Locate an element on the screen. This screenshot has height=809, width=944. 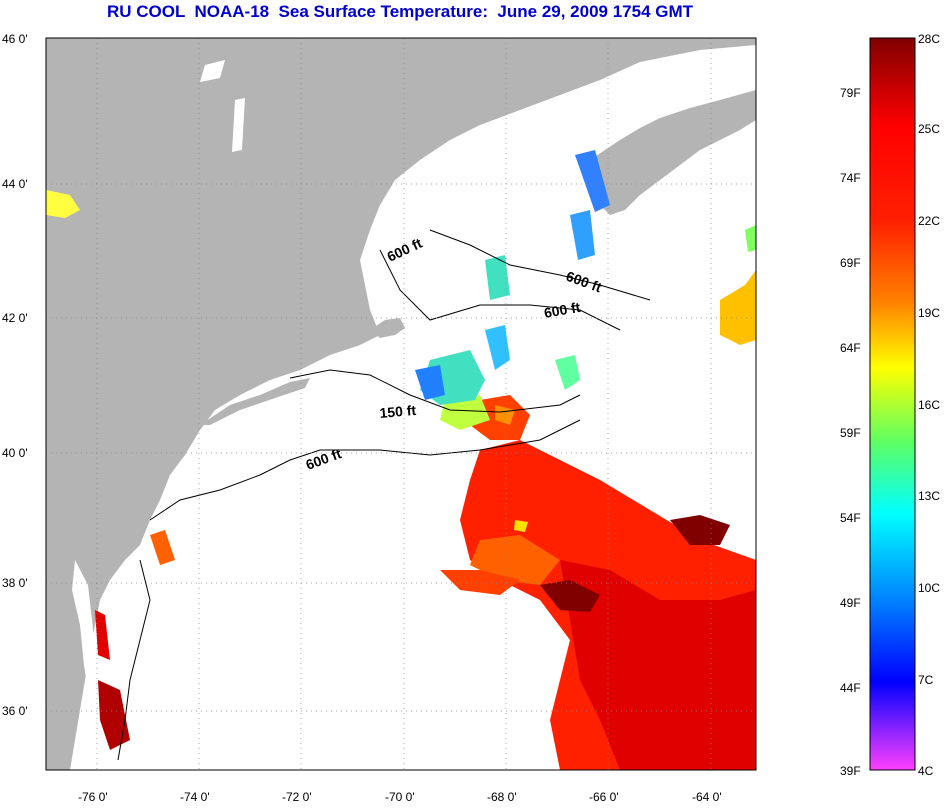
colorbar-f-label: 69F is located at coordinates (850, 263).